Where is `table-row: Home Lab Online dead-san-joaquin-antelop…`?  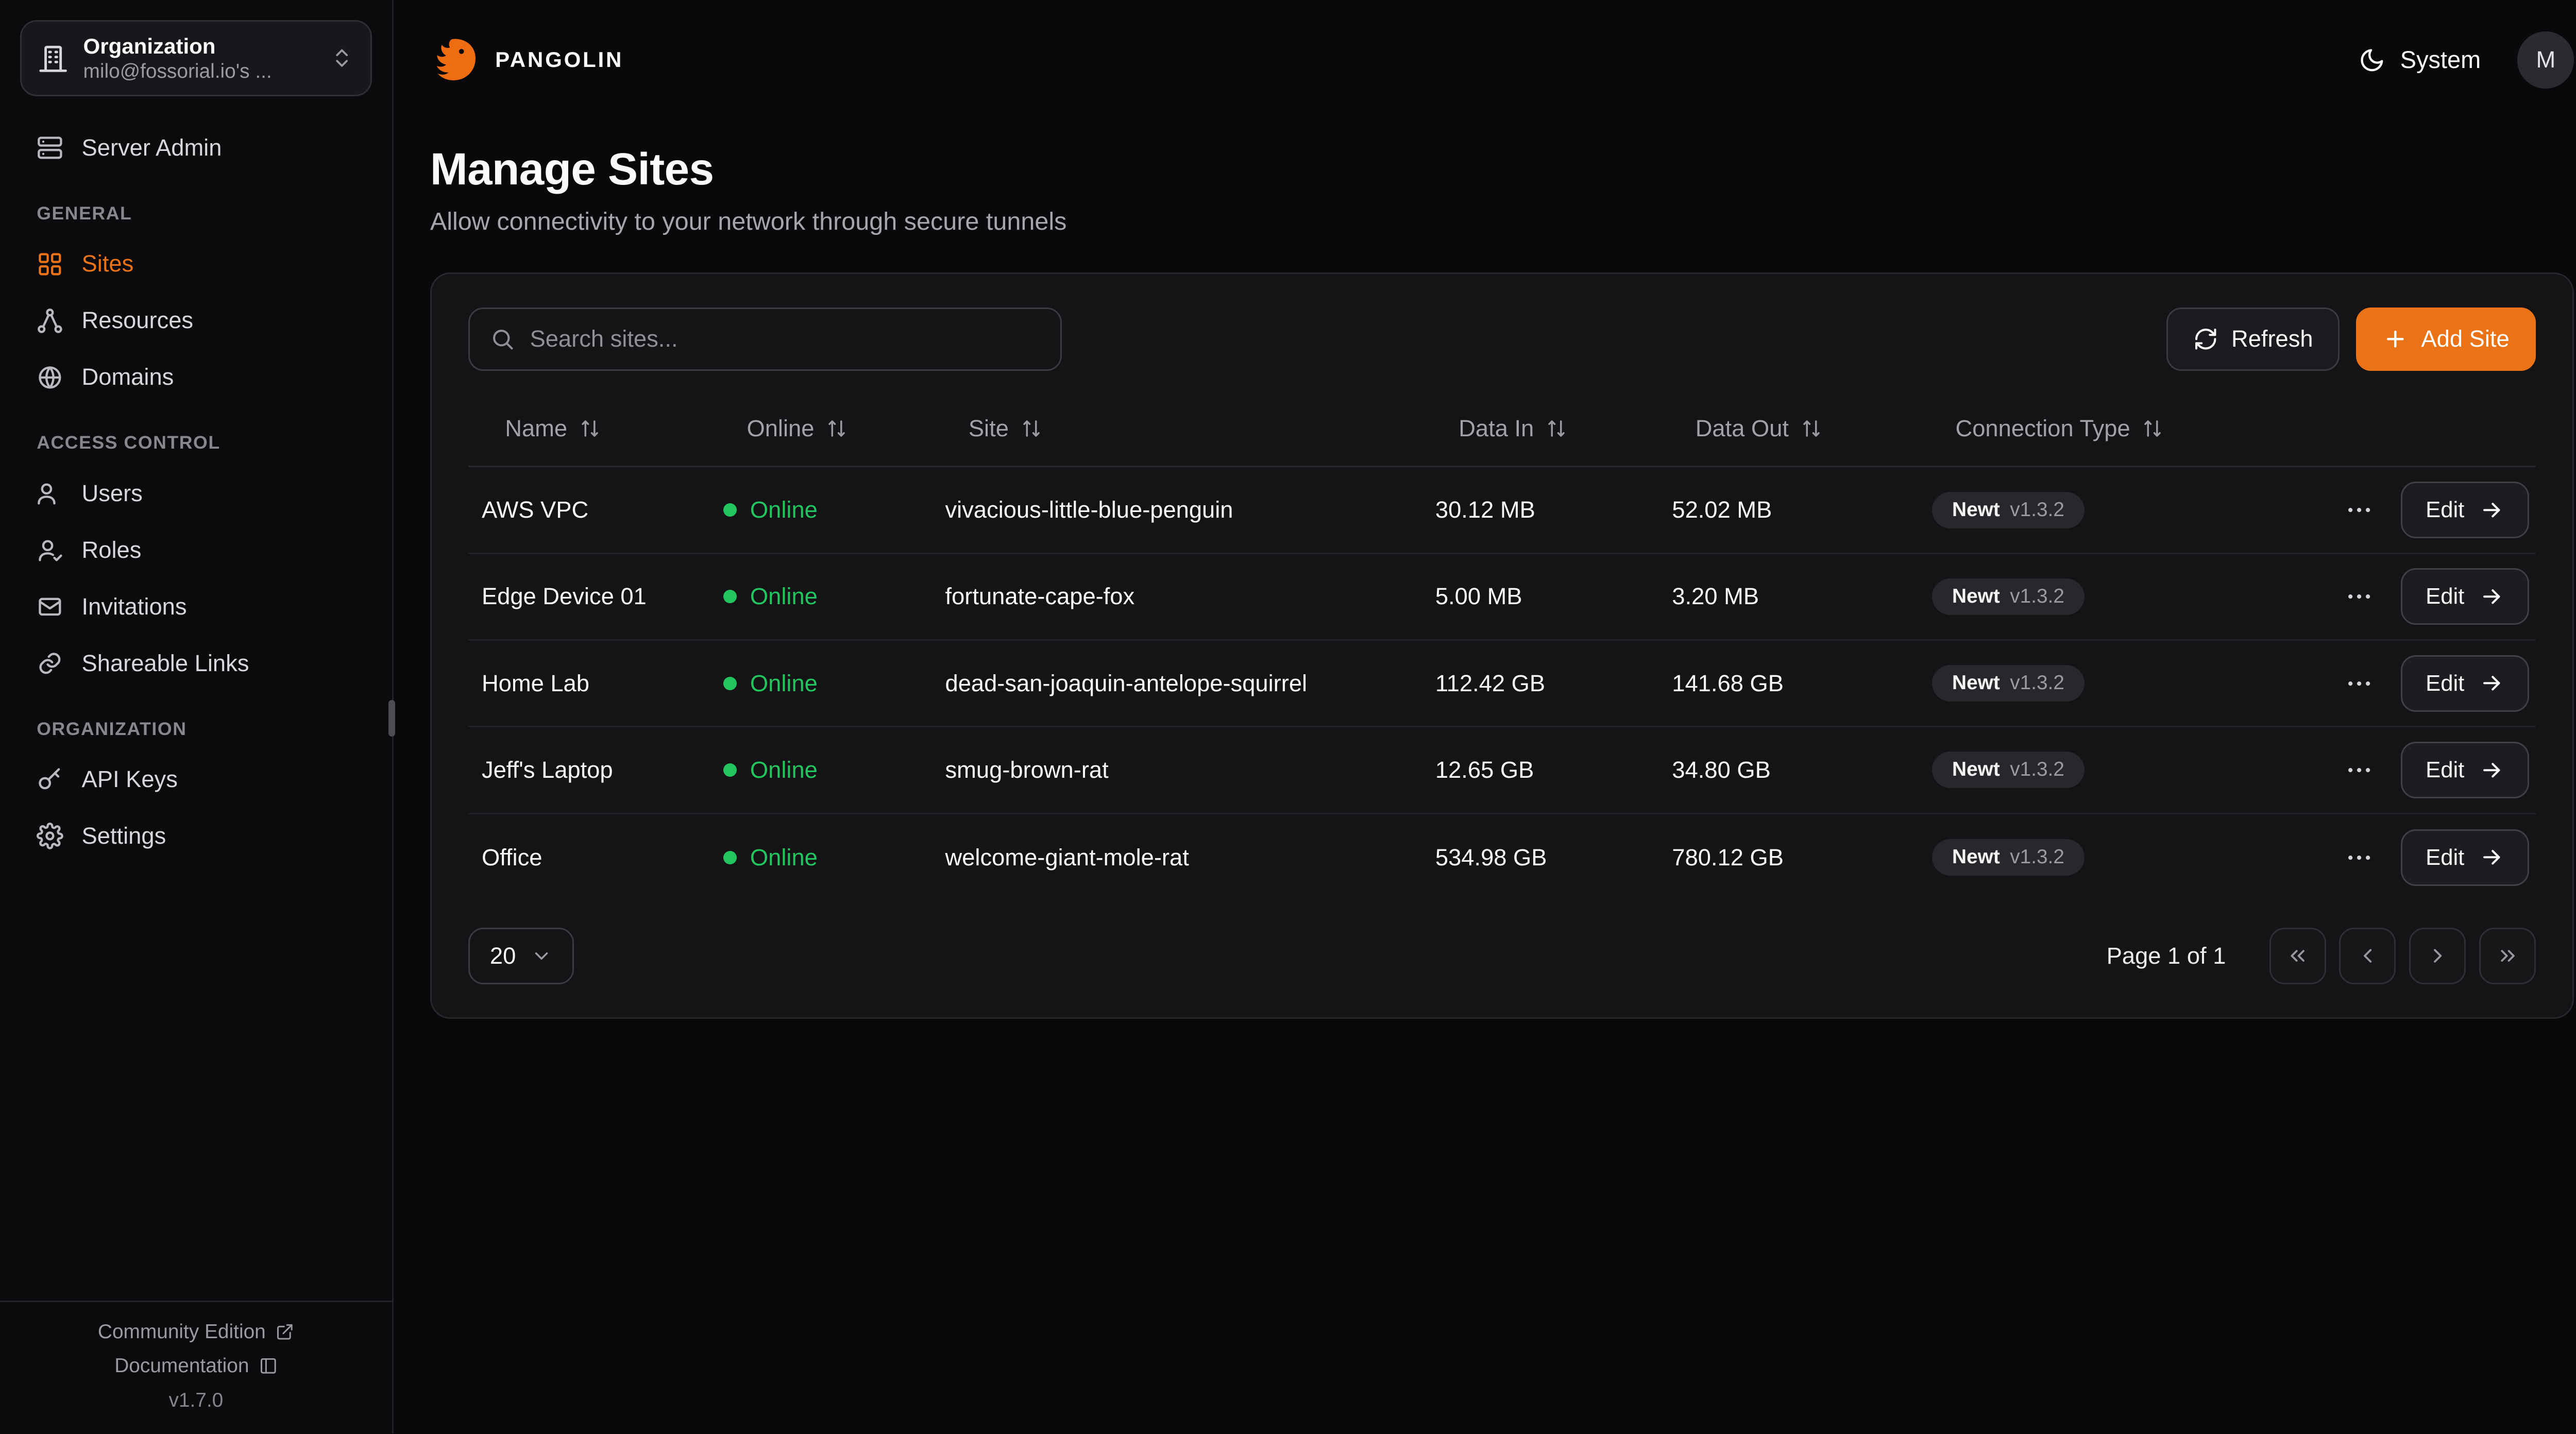 table-row: Home Lab Online dead-san-joaquin-antelop… is located at coordinates (1502, 684).